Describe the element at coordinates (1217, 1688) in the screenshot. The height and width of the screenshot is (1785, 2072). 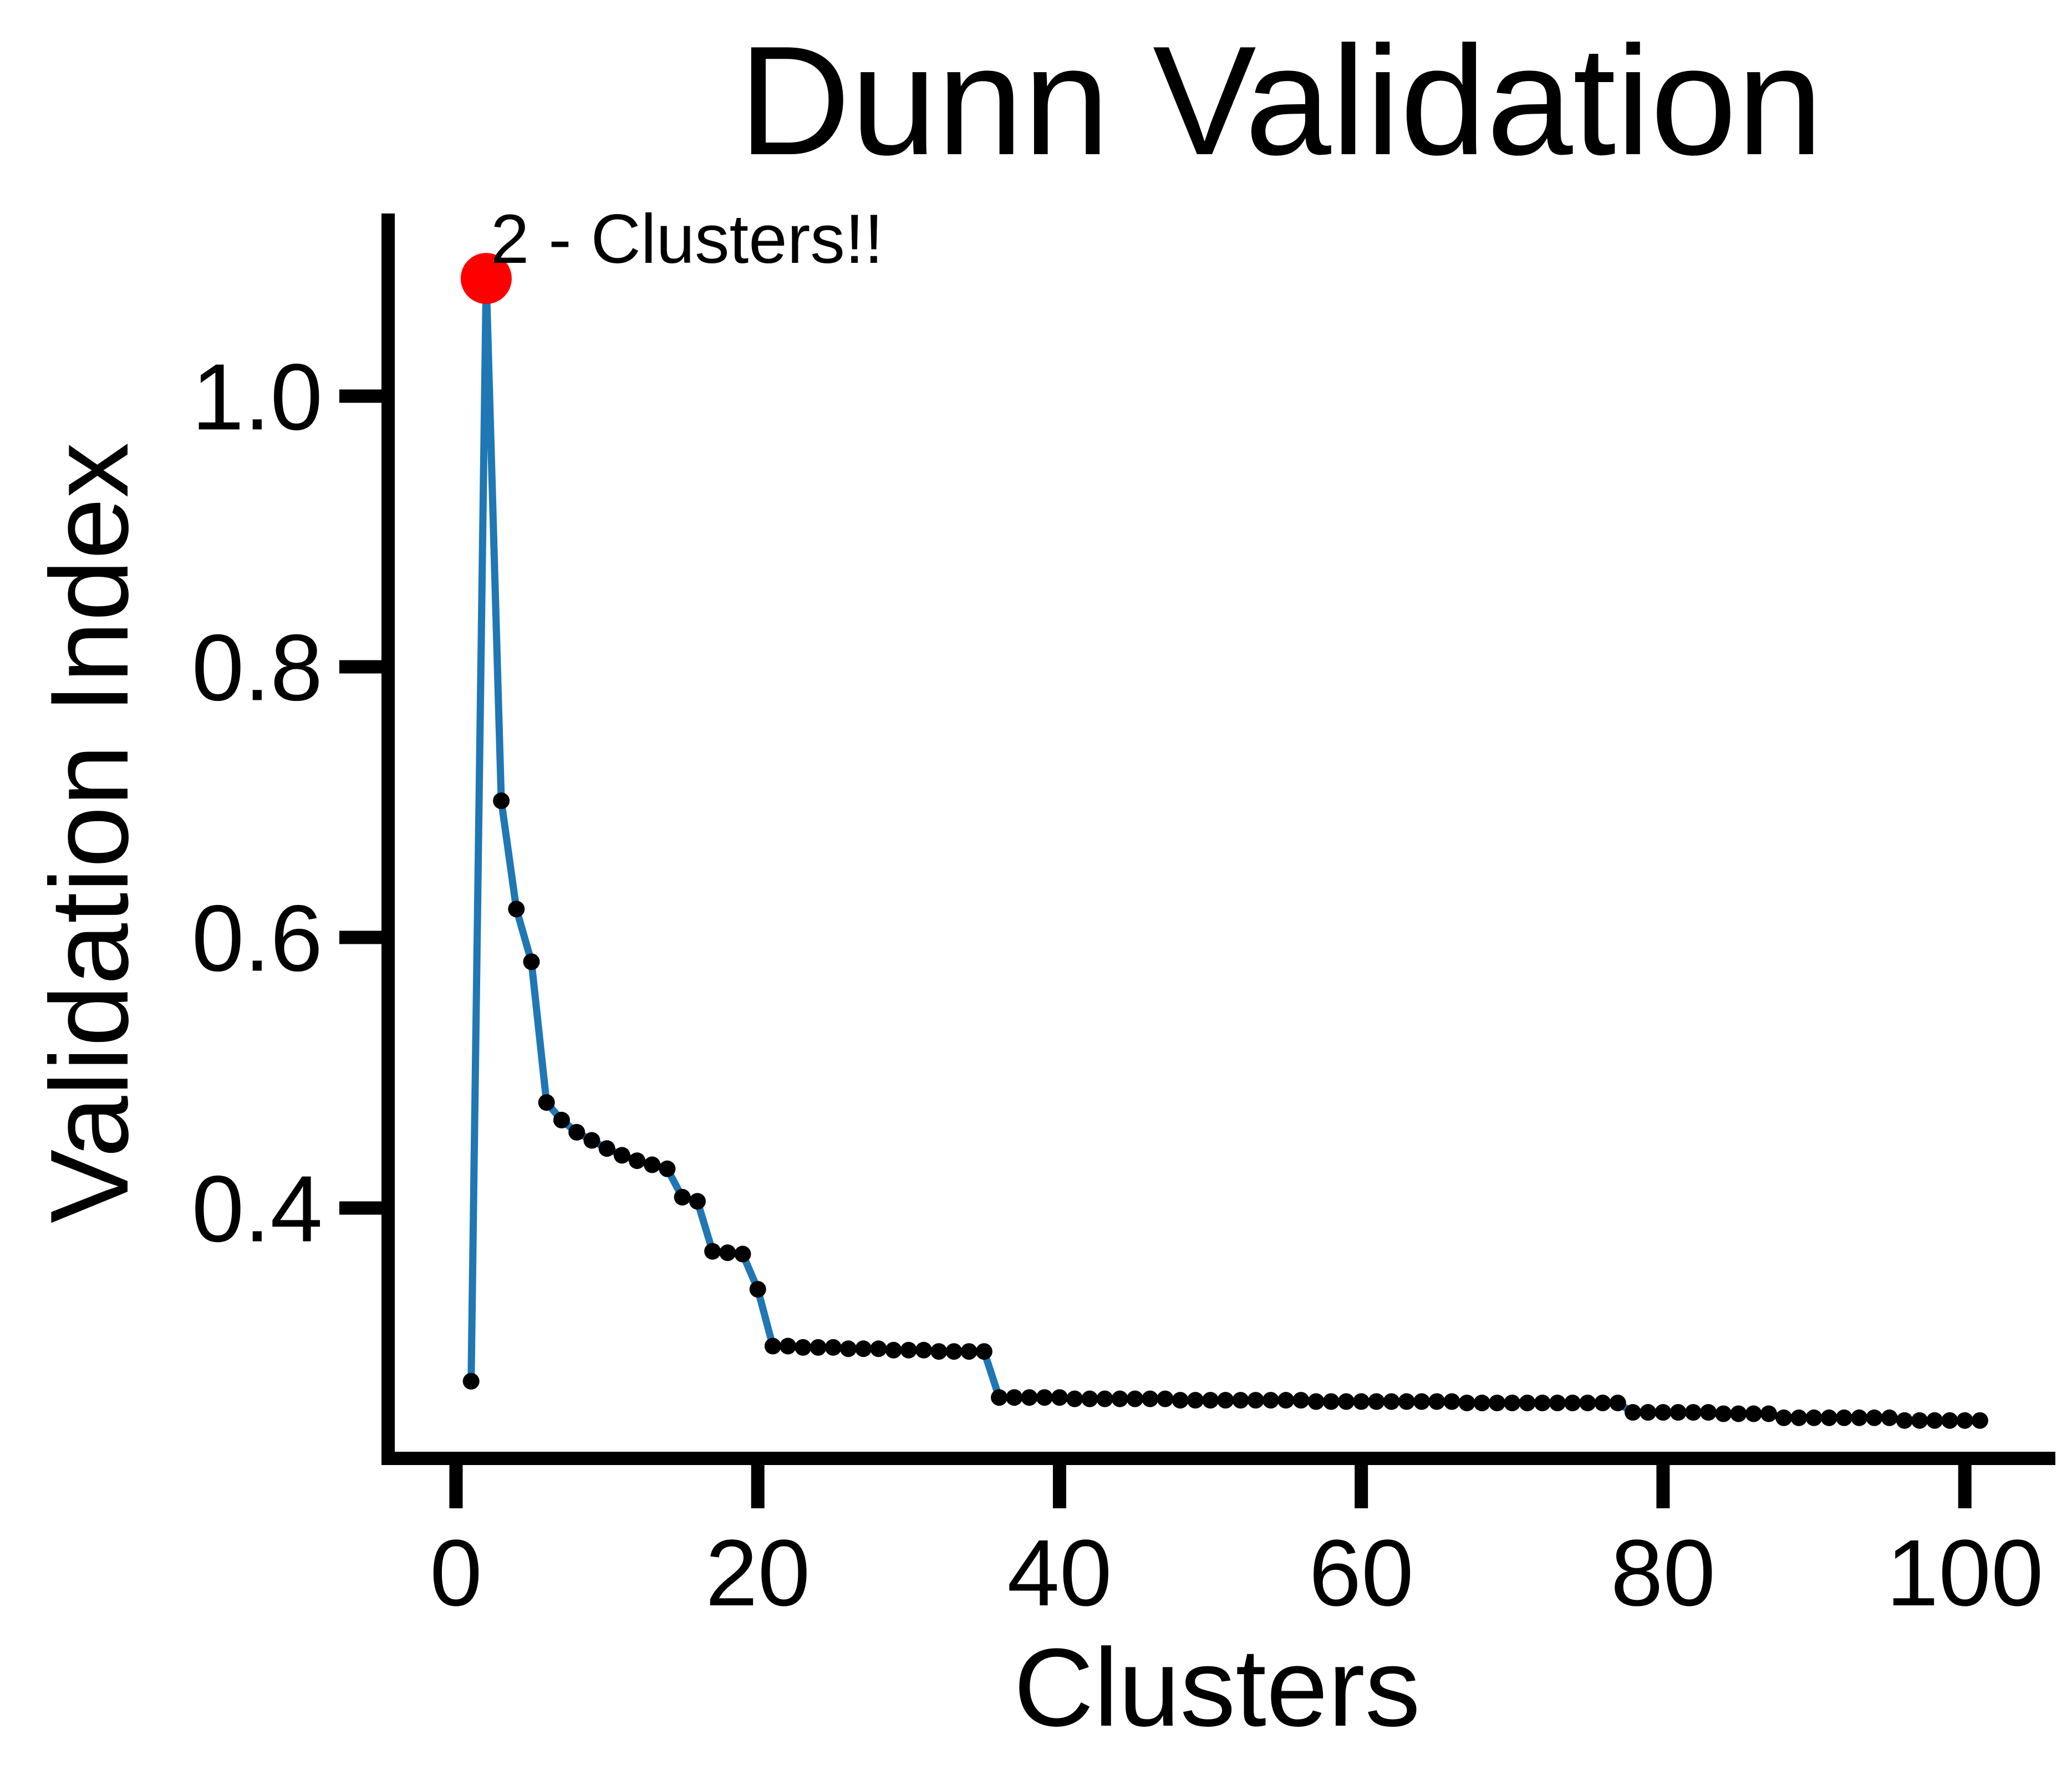
I see `x-axis-label: Clusters` at that location.